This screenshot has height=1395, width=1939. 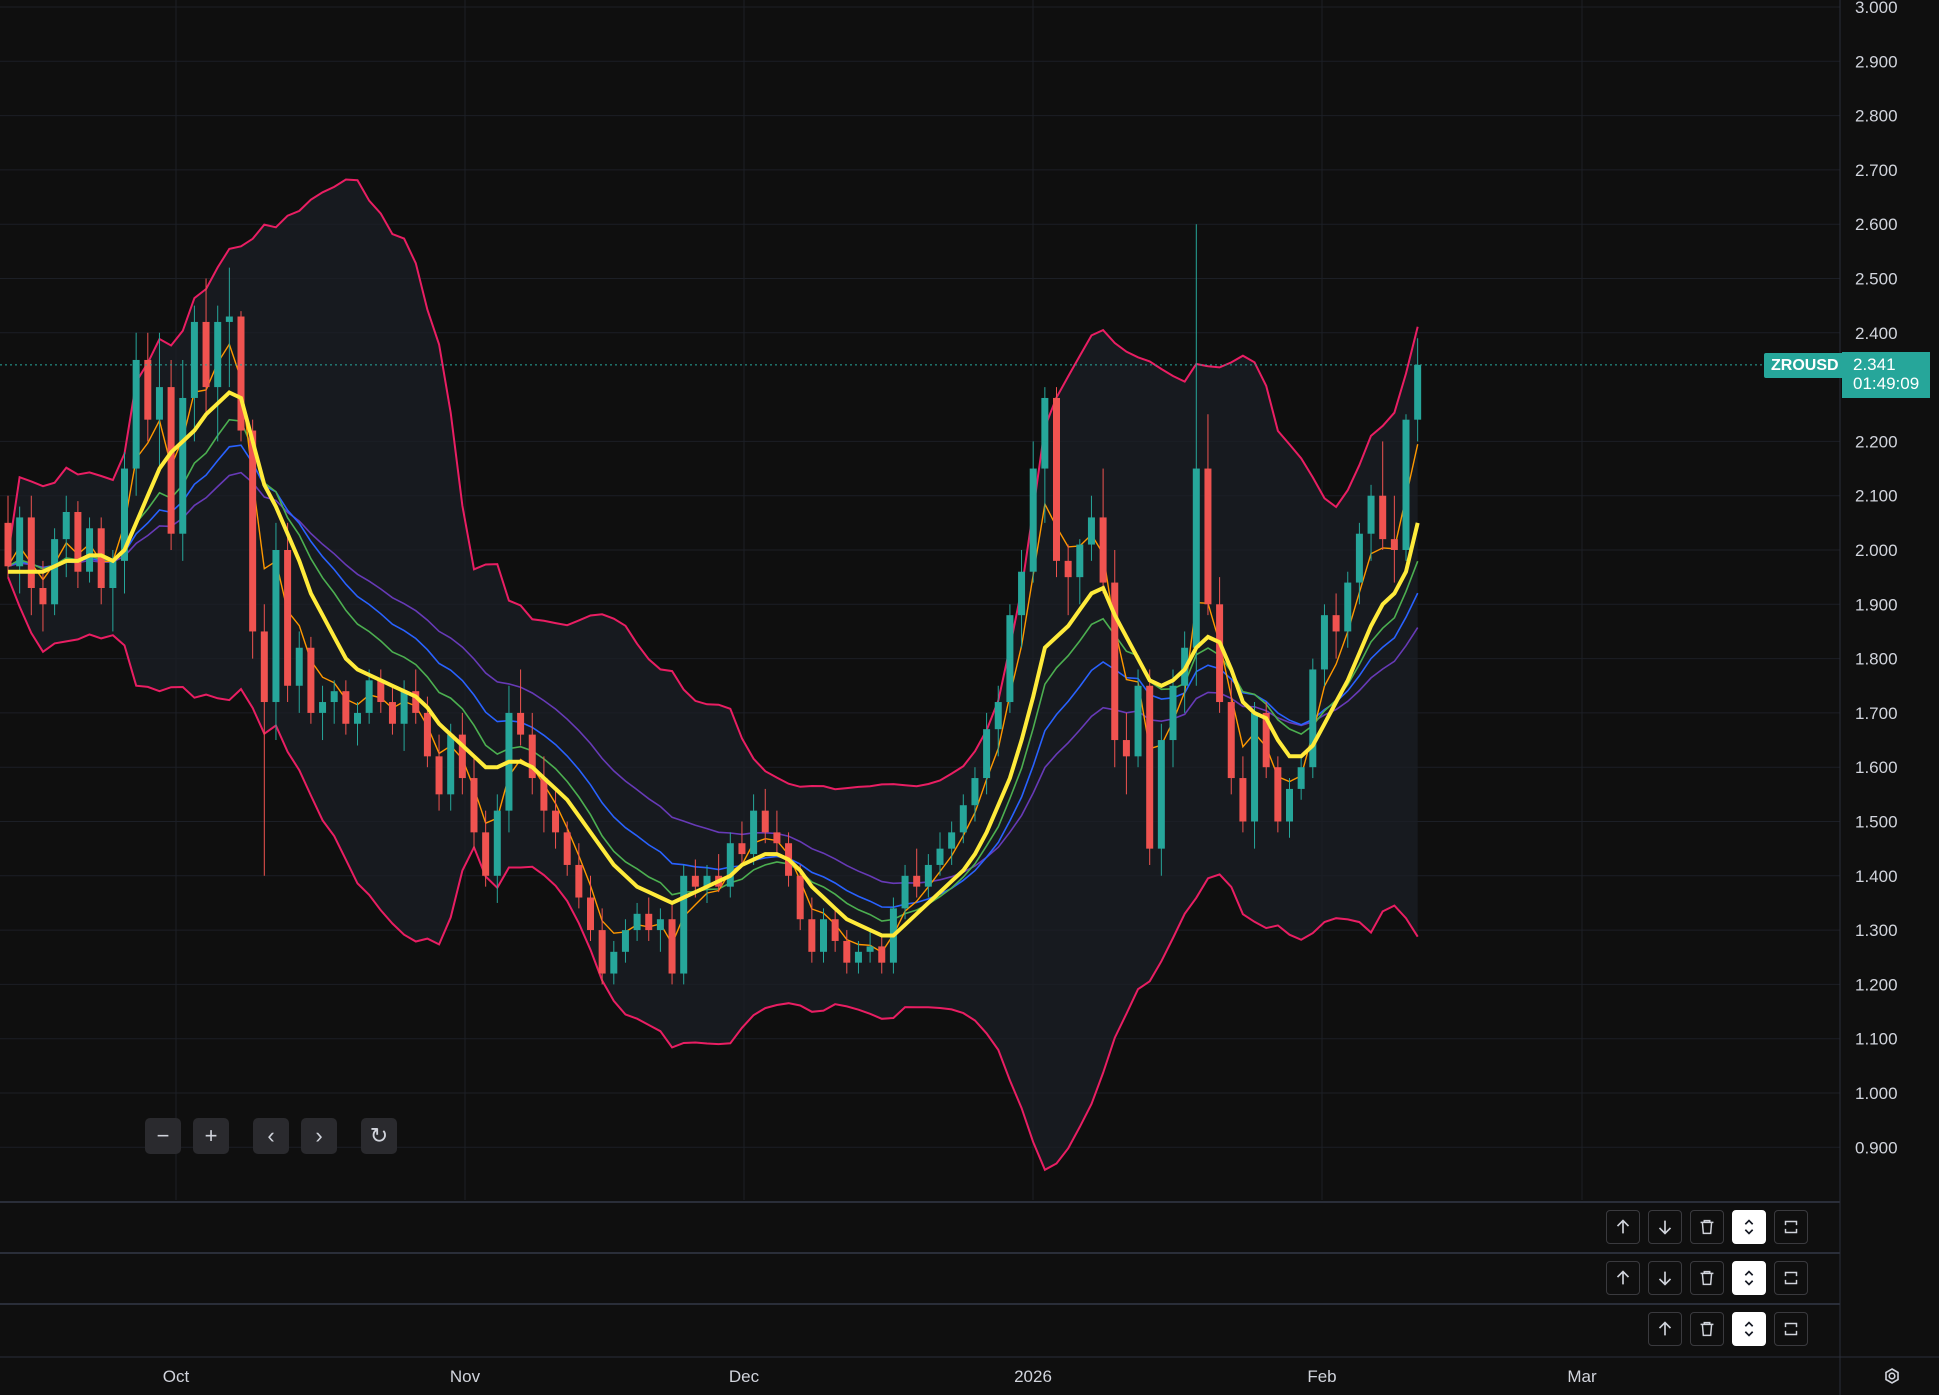 I want to click on price-axis-label: 1.300, so click(x=1876, y=930).